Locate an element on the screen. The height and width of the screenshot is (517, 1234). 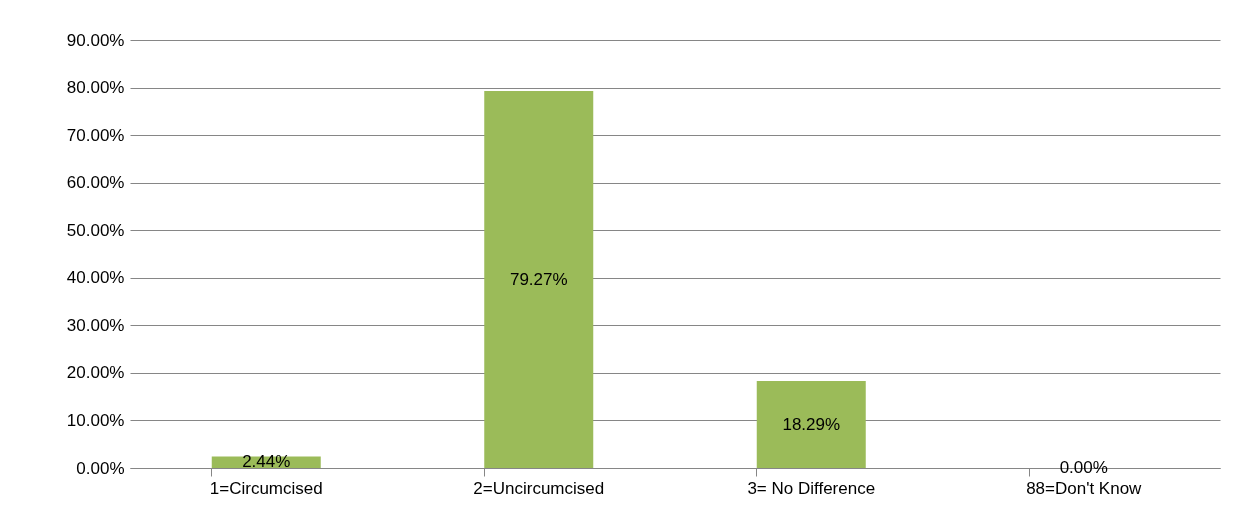
y-tick-label: 70.00% is located at coordinates (95, 135).